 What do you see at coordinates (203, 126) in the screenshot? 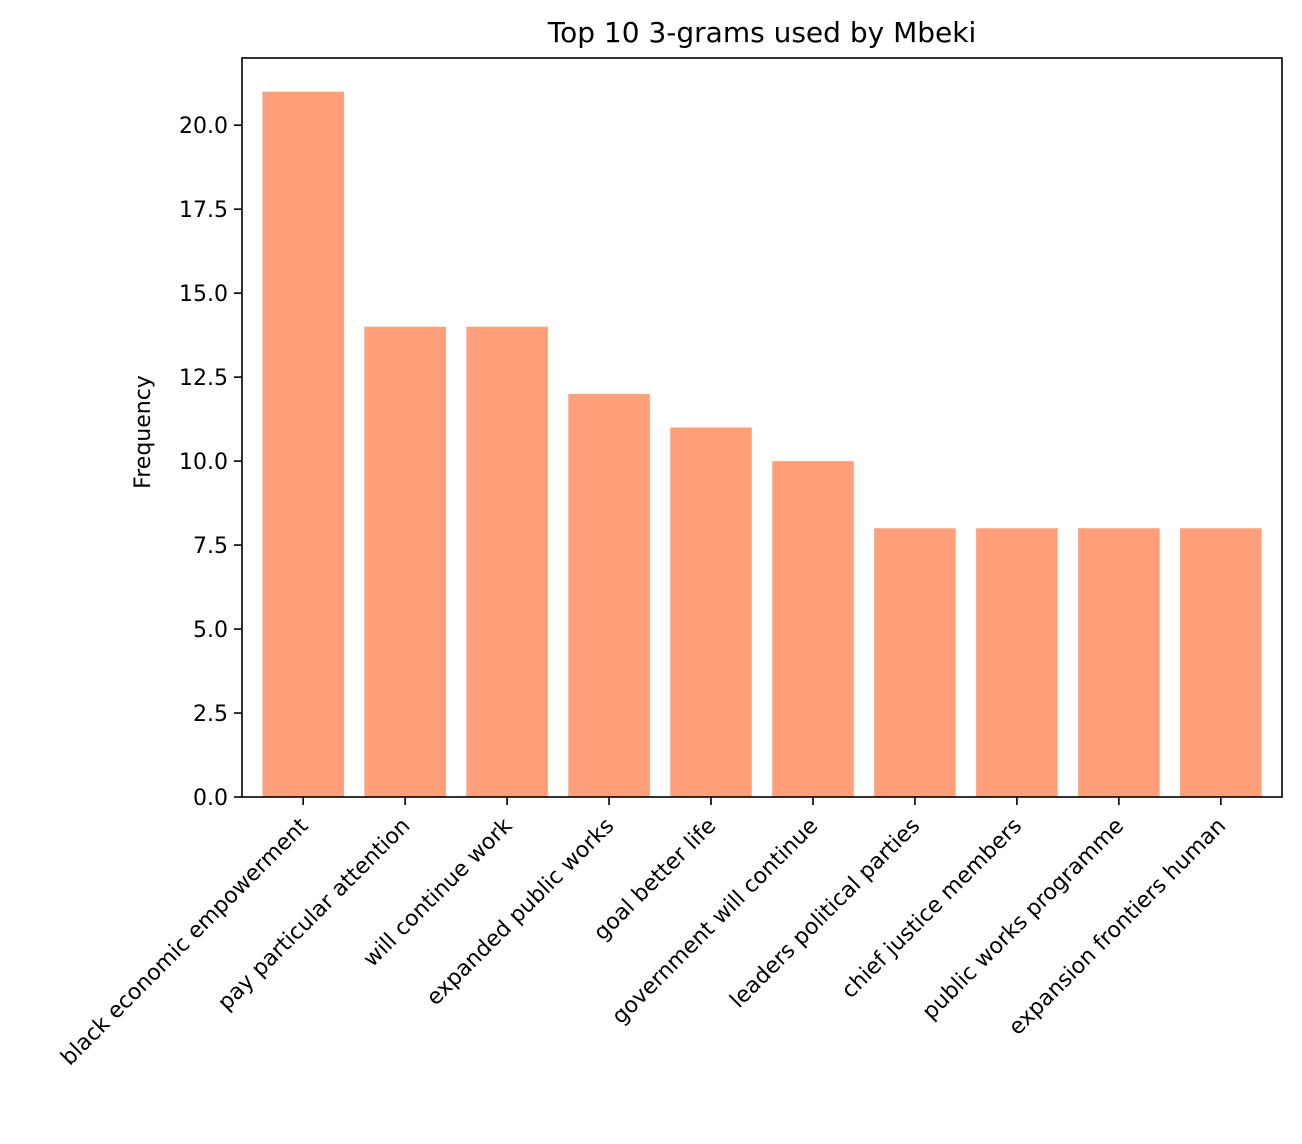
I see `y-tick-label: 20.0` at bounding box center [203, 126].